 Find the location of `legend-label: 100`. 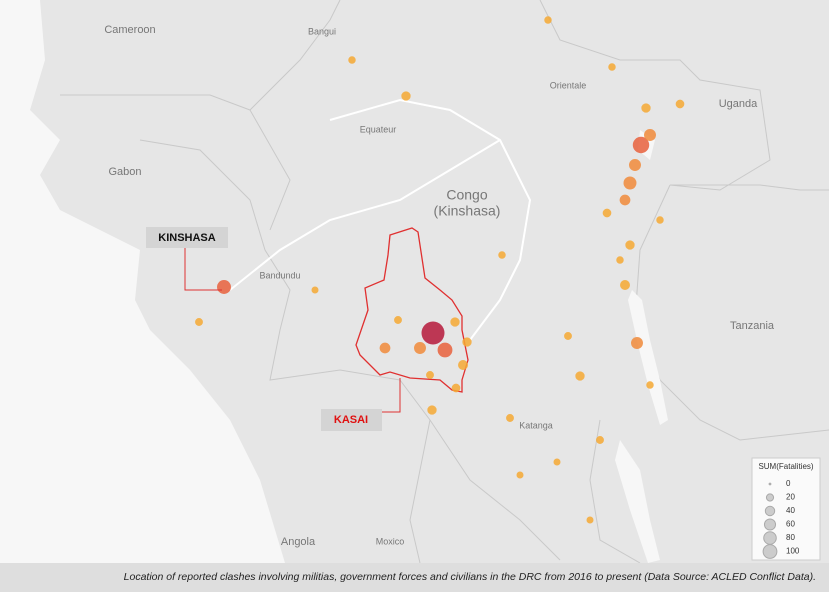

legend-label: 100 is located at coordinates (793, 551).